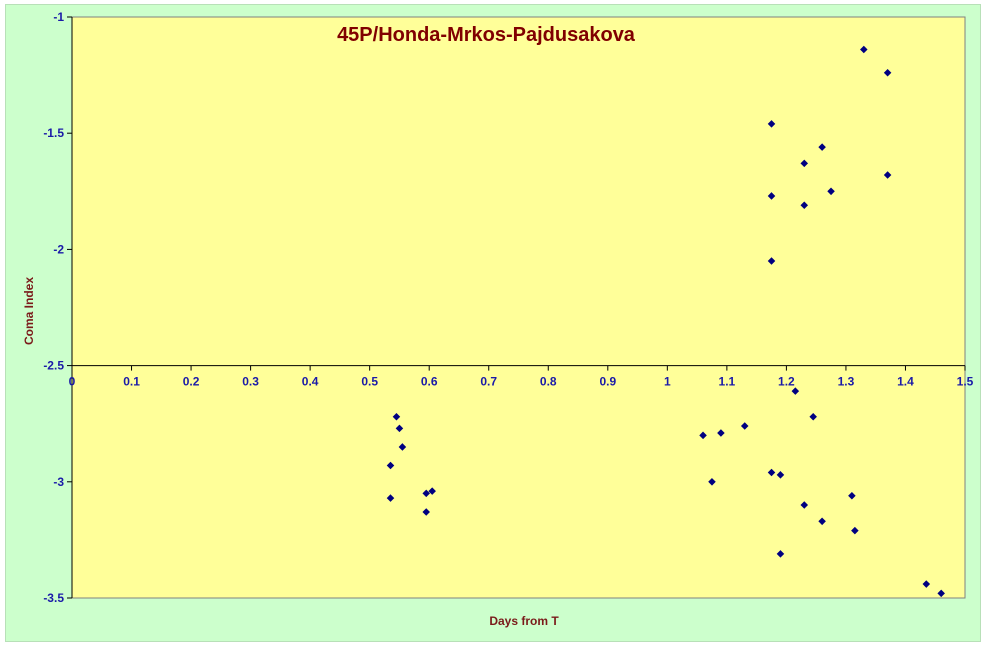  What do you see at coordinates (58, 307) in the screenshot?
I see `y-axis: -1 -1.5 -2 -2.5 -3 -3.5` at bounding box center [58, 307].